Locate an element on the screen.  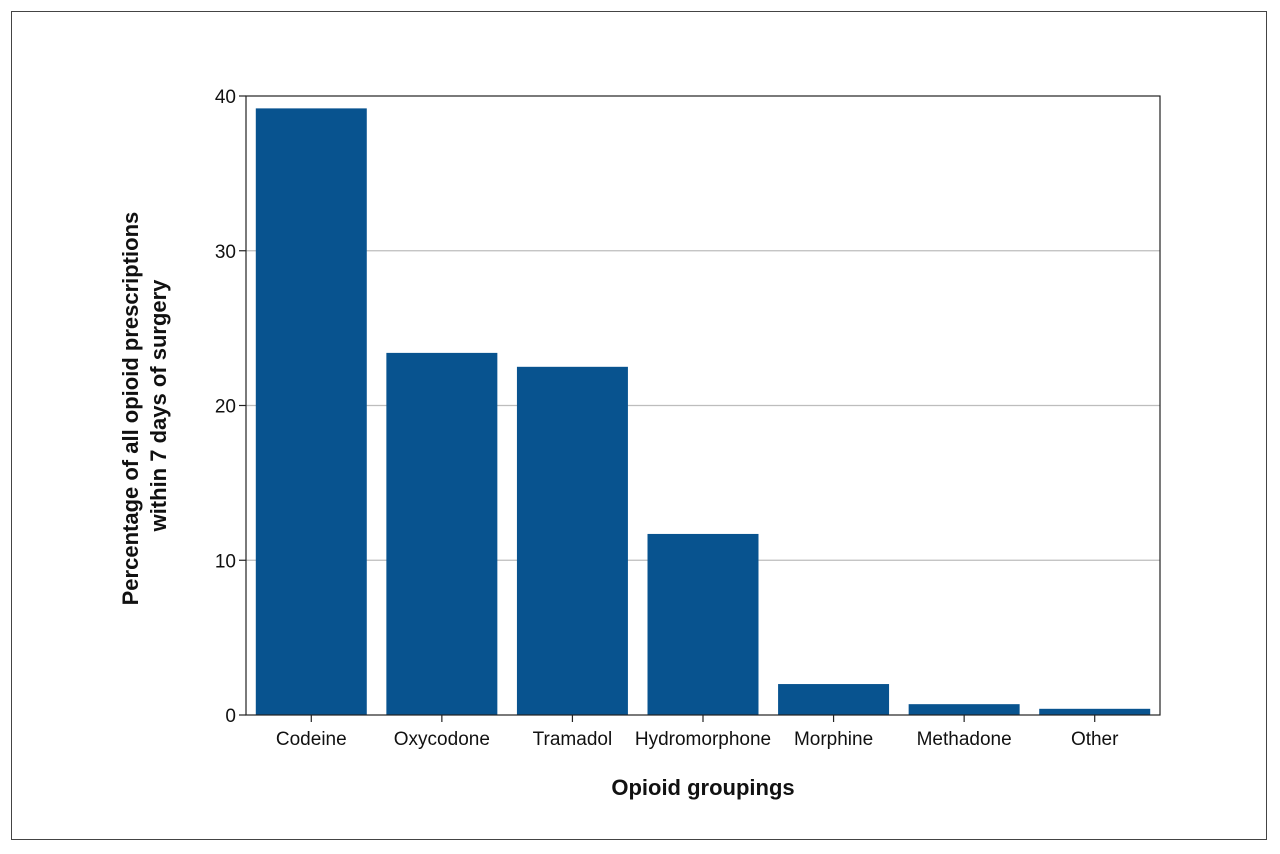
y-axis-title-line-1: Percentage of all opioid prescriptions is located at coordinates (130, 409).